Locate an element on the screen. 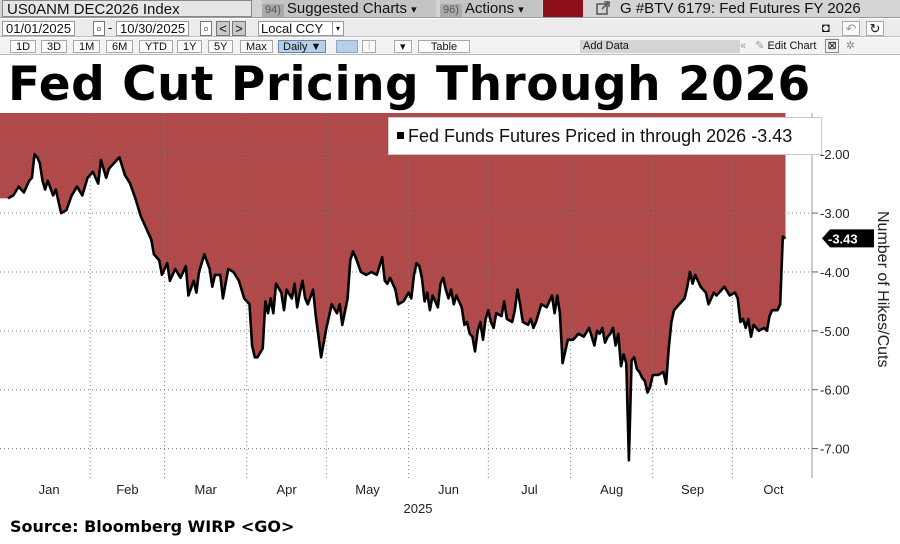 This screenshot has width=900, height=544. range-button-1m: 1M is located at coordinates (87, 46).